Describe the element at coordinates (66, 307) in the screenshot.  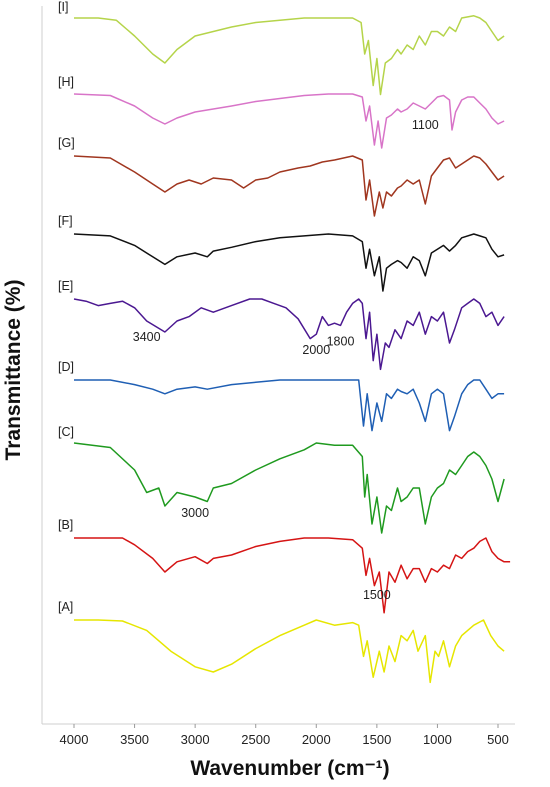
I see `series-labels: [A] [B] [C] [D] [E] [F] [G] [H] [I]` at that location.